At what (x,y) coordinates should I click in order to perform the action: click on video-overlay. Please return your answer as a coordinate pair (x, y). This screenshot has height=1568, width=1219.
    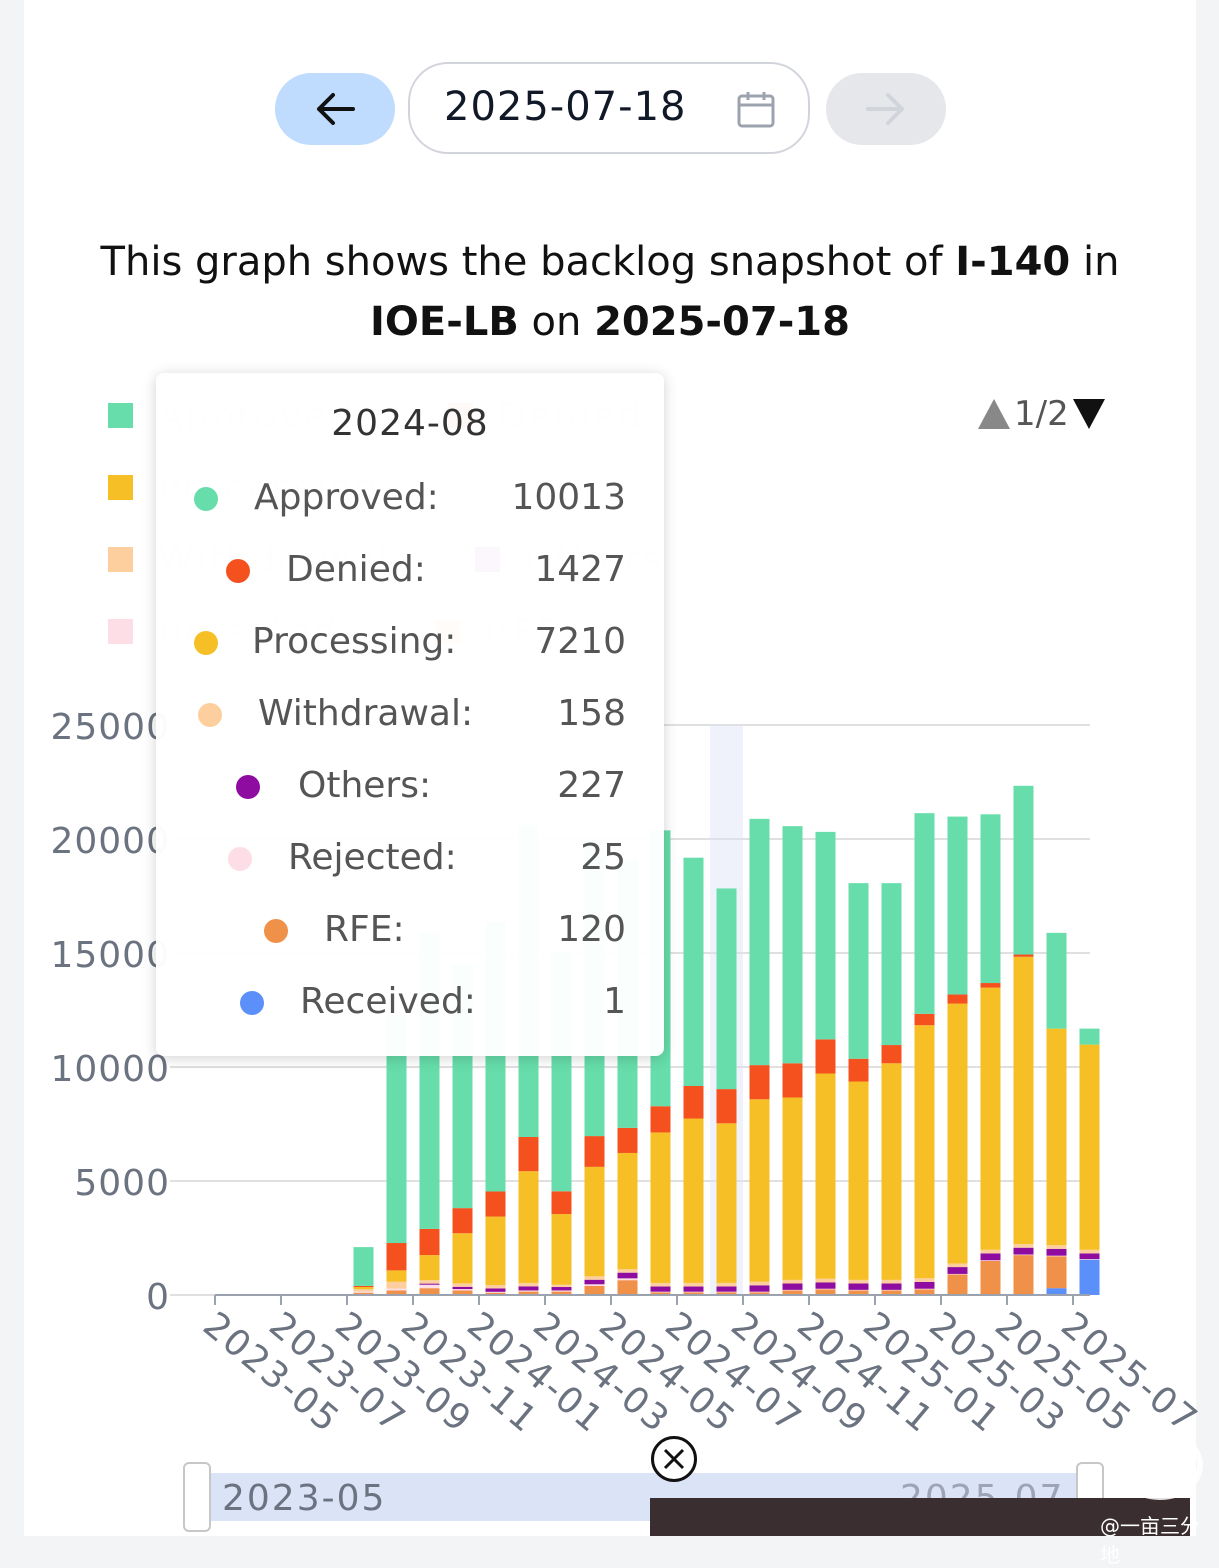
    Looking at the image, I should click on (920, 1517).